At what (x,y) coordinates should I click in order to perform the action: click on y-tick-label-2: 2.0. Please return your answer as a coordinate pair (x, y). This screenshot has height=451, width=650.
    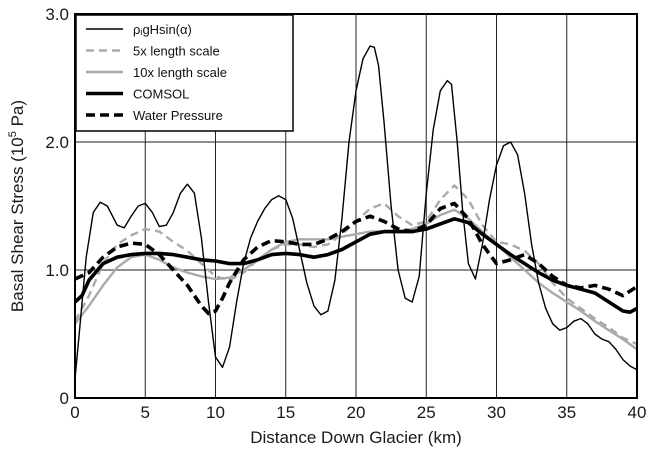
    Looking at the image, I should click on (57, 142).